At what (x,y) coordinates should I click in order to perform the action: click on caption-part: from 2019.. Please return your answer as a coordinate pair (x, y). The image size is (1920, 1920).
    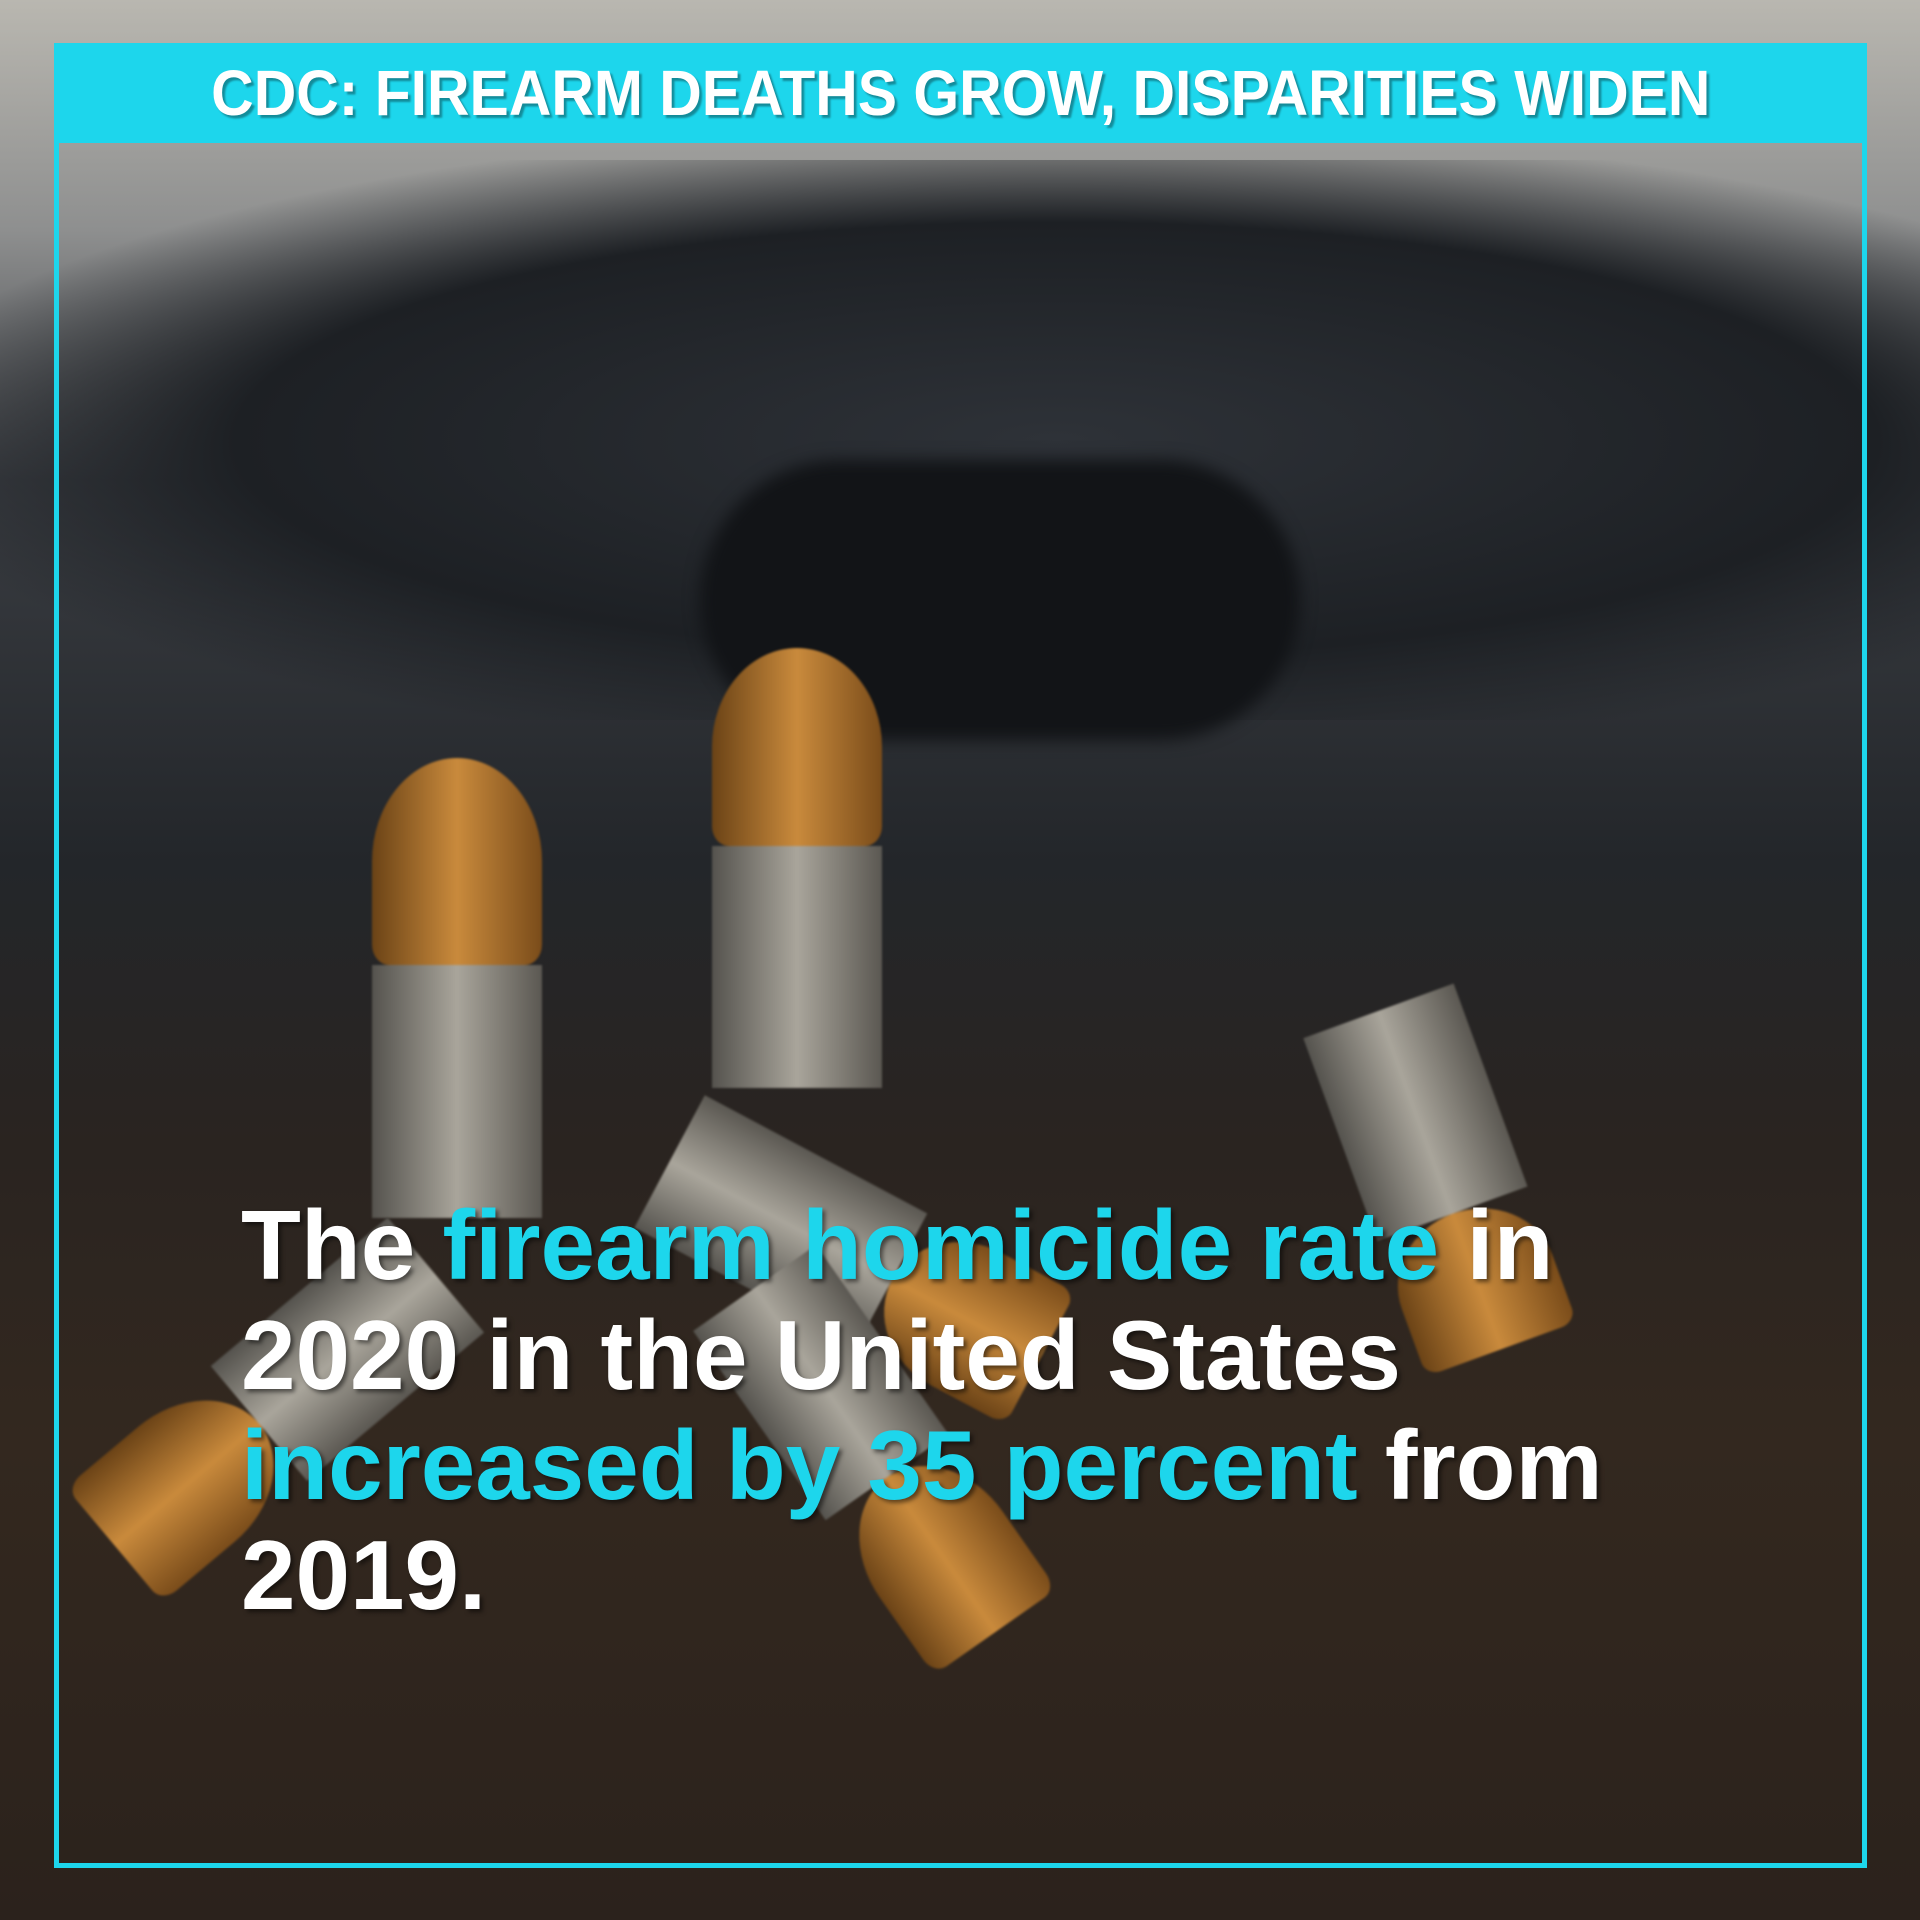
    Looking at the image, I should click on (922, 1520).